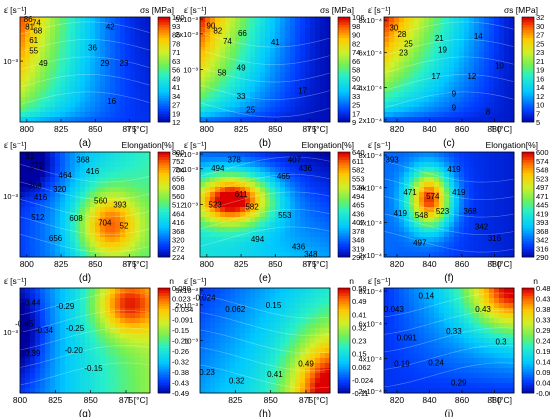  I want to click on contour-label: 464, so click(66, 175).